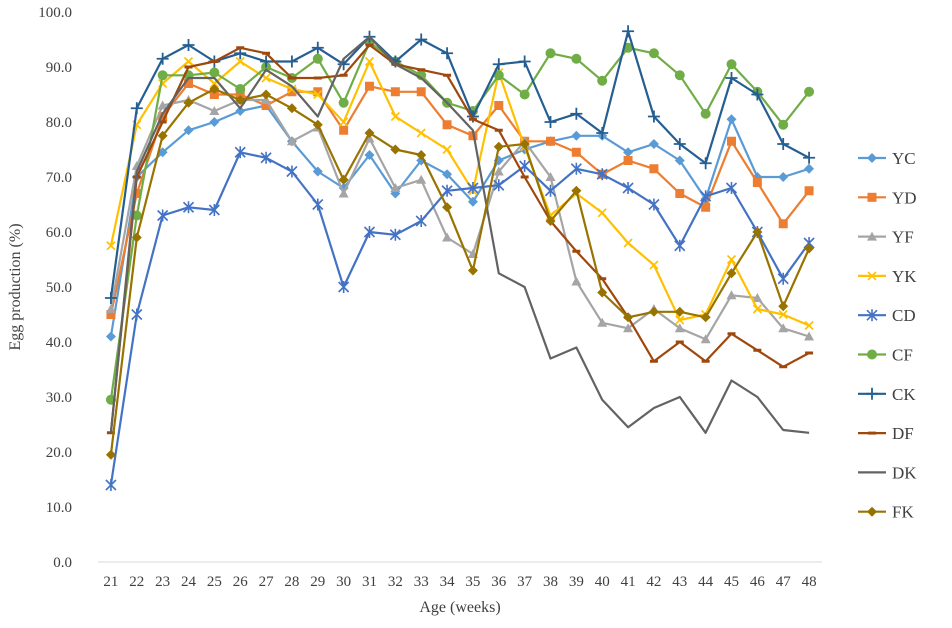  Describe the element at coordinates (110, 582) in the screenshot. I see `x-tick-label: 21` at that location.